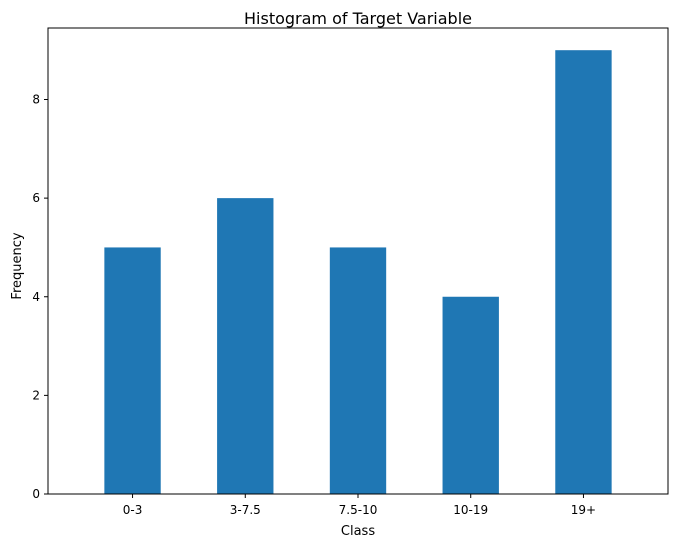 Image resolution: width=678 pixels, height=547 pixels. What do you see at coordinates (36, 100) in the screenshot?
I see `y-tick-label: 8` at bounding box center [36, 100].